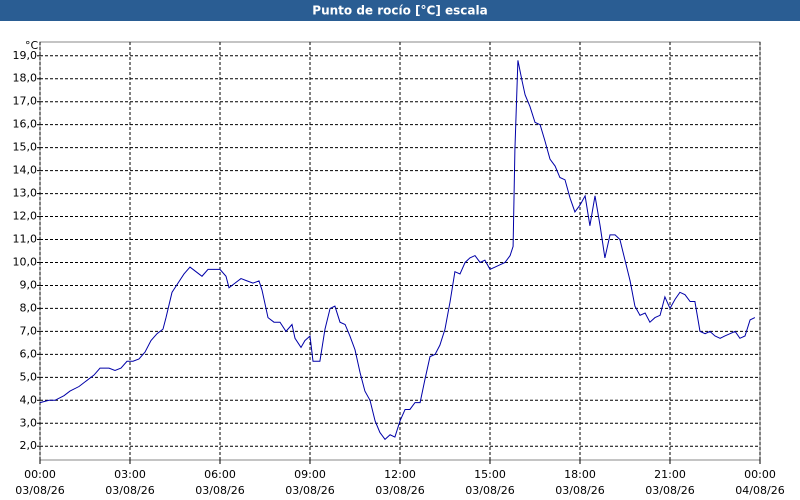 The width and height of the screenshot is (800, 500). What do you see at coordinates (220, 474) in the screenshot?
I see `x-tick-label: 06:00` at bounding box center [220, 474].